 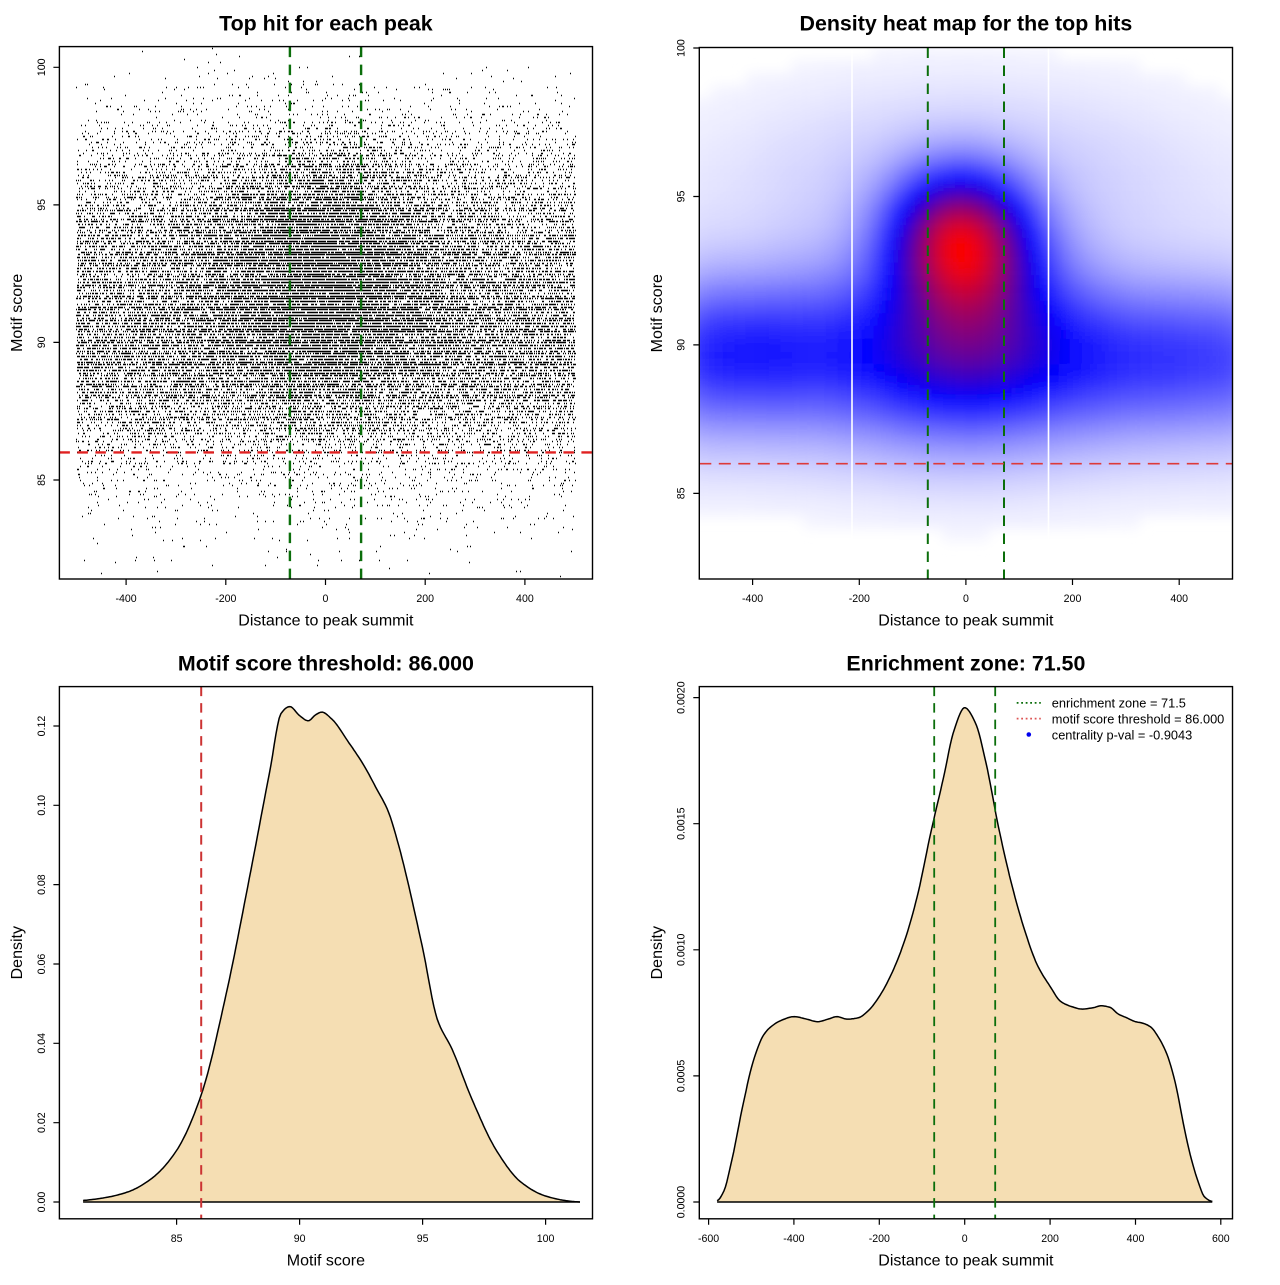 What do you see at coordinates (42, 884) in the screenshot?
I see `svg-text: 0.08` at bounding box center [42, 884].